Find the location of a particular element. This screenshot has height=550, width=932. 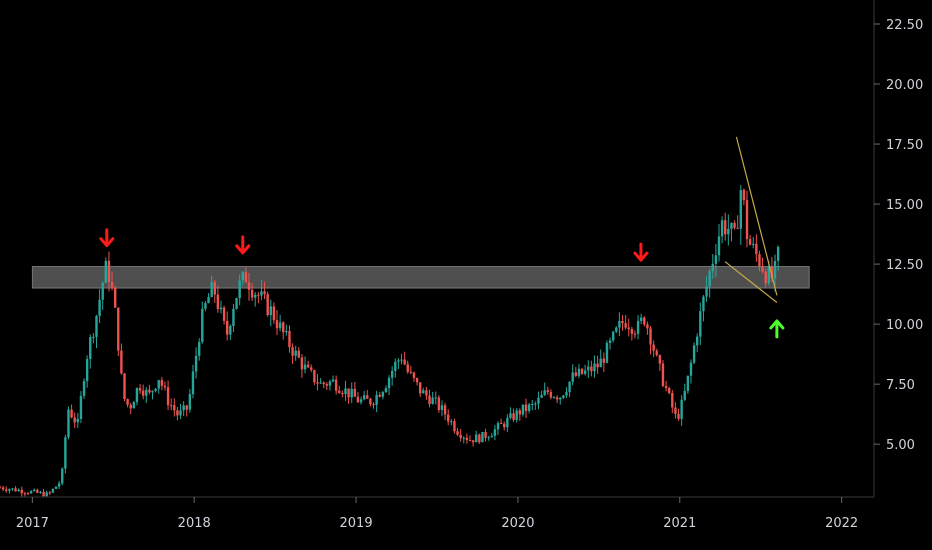

y-axis: 5.00 7.50 10.00 12.50 15.00 17.50 20.00 22.50 is located at coordinates (898, 235).